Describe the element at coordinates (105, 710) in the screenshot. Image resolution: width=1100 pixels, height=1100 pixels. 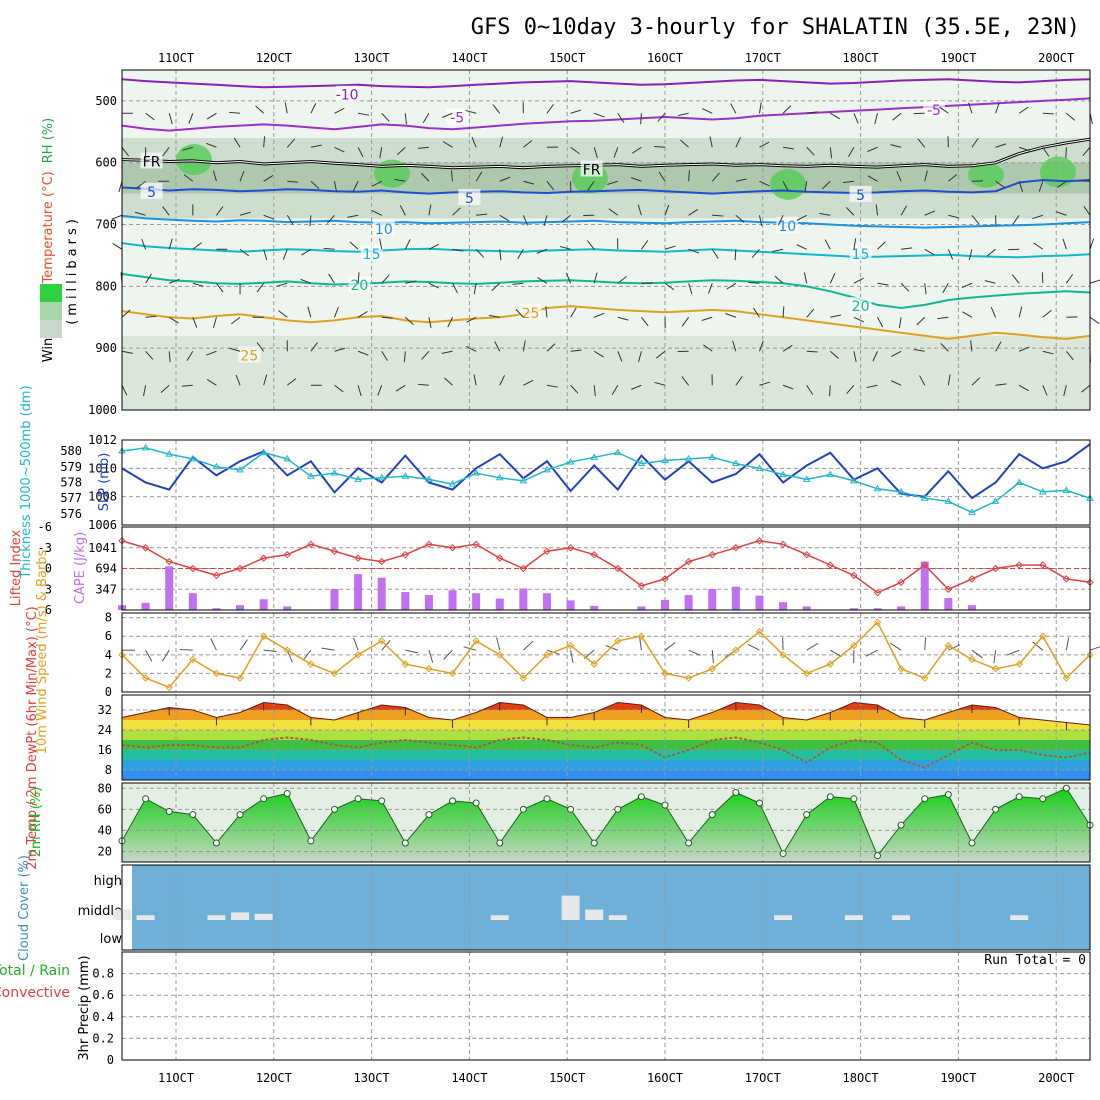
I see `temp-tick-label: 32` at that location.